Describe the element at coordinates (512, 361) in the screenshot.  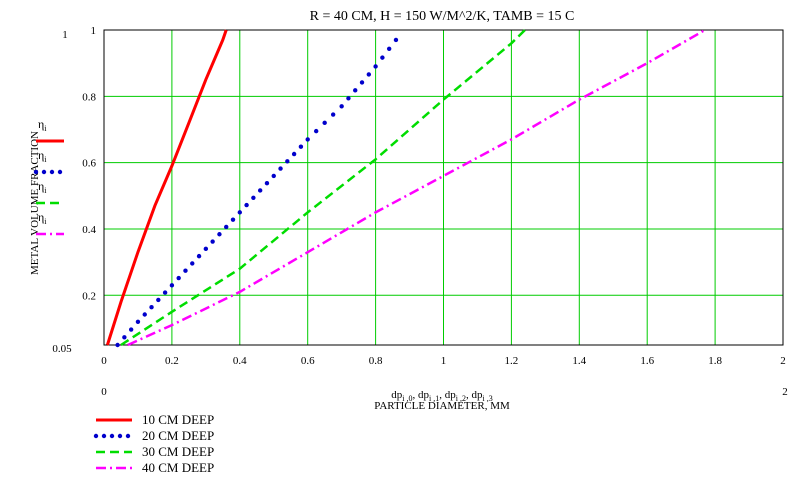
I see `x-tick-label: 1.2` at that location.